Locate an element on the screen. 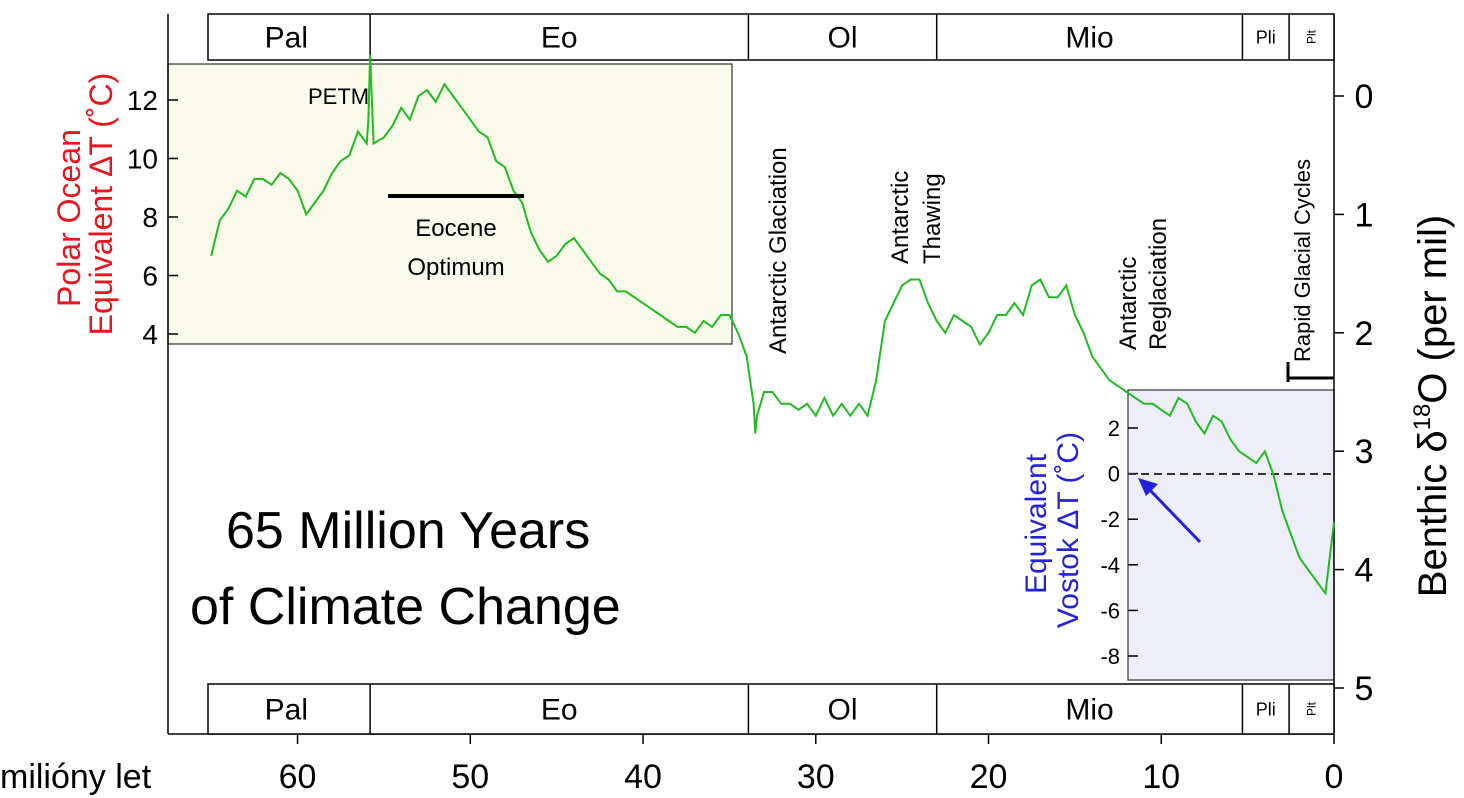  polar-axis-label-1: Polar Ocean is located at coordinates (69, 218).